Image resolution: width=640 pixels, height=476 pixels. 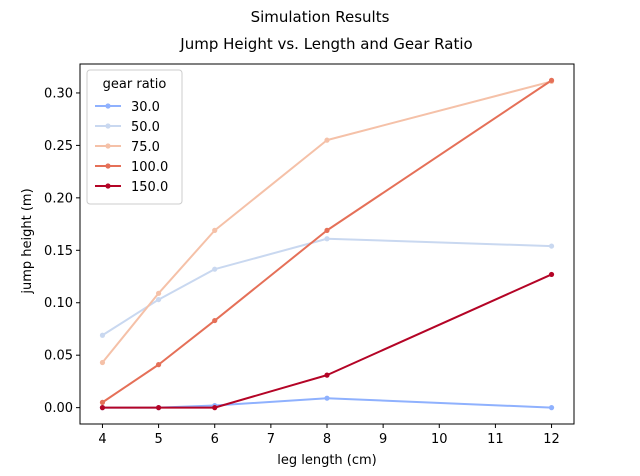 I want to click on x-tick-label: 12, so click(x=551, y=439).